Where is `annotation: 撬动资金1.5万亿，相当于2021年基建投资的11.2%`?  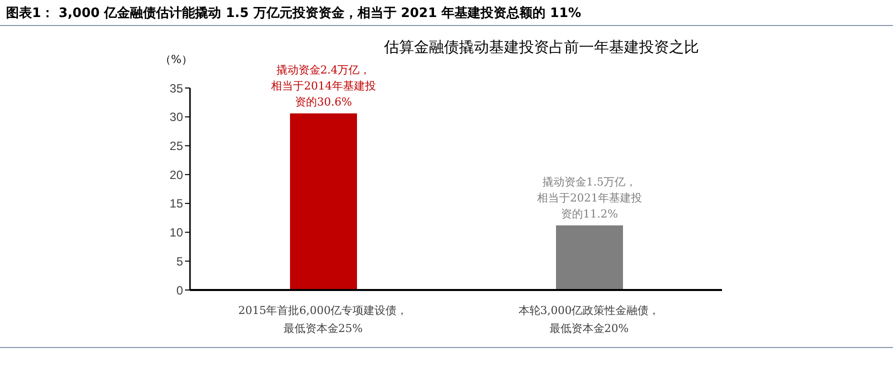
annotation: 撬动资金1.5万亿，相当于2021年基建投资的11.2% is located at coordinates (589, 197).